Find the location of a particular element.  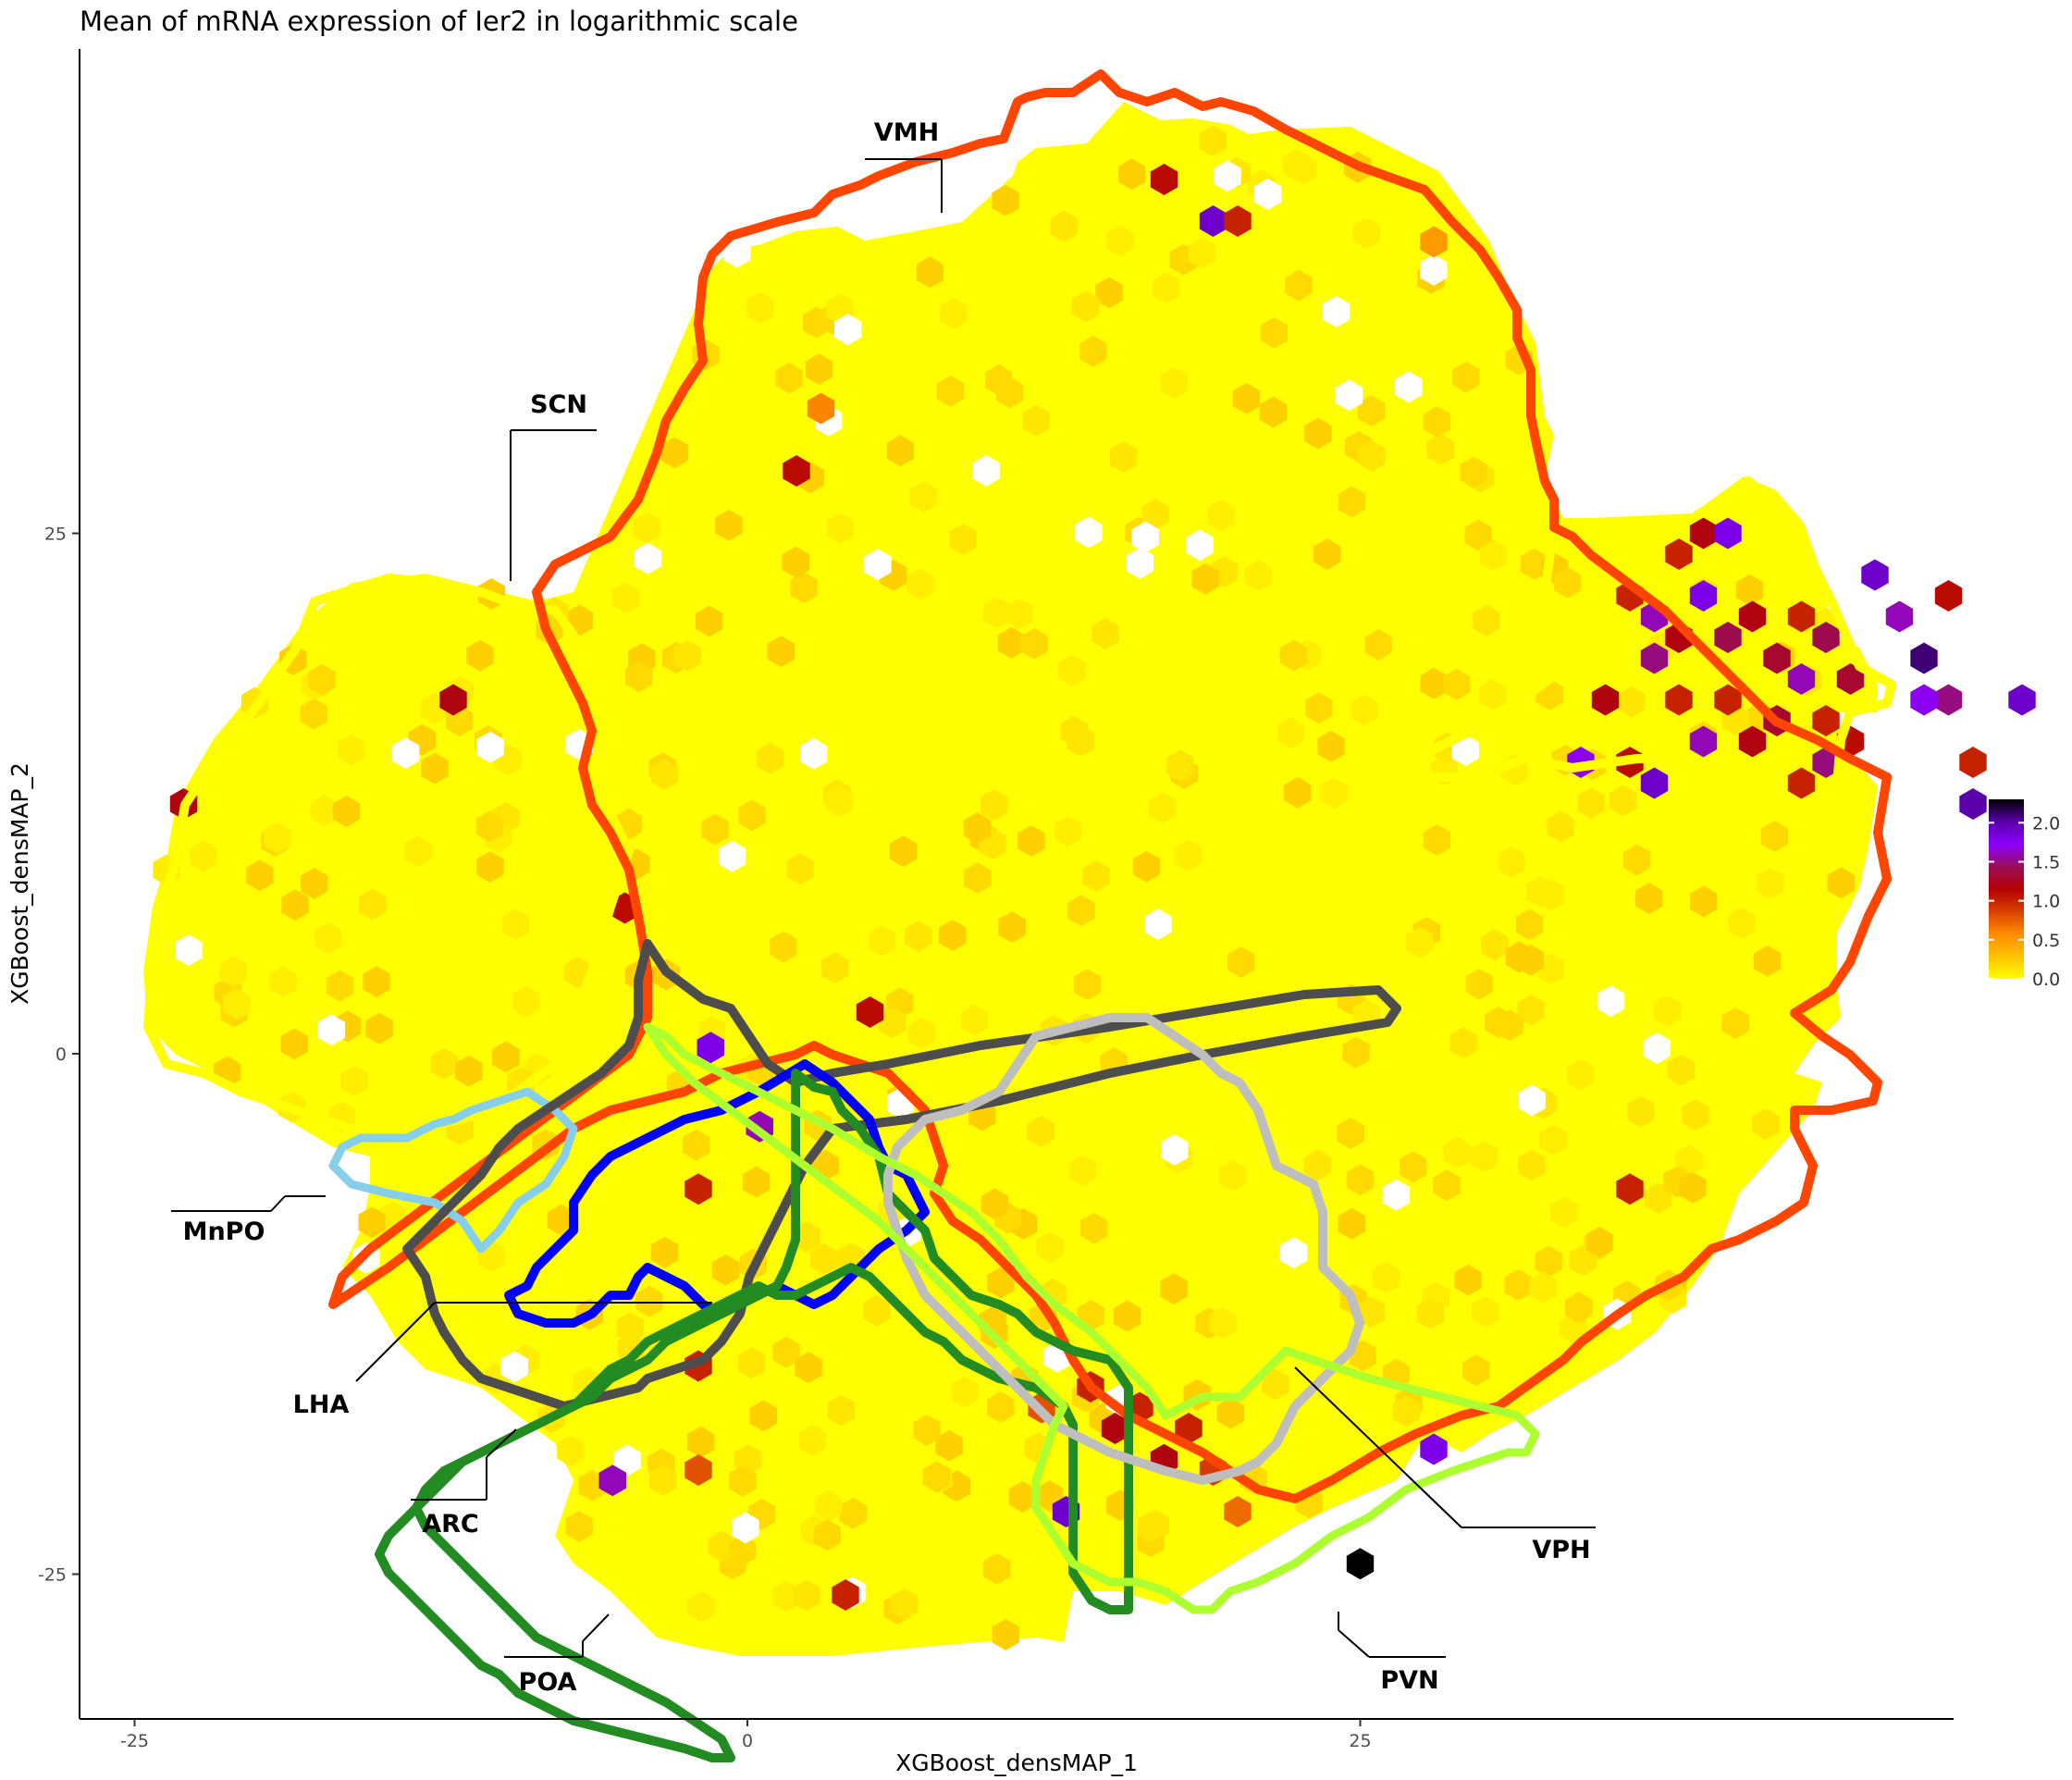

colorbar-tick-label: 0.0 is located at coordinates (2046, 980).